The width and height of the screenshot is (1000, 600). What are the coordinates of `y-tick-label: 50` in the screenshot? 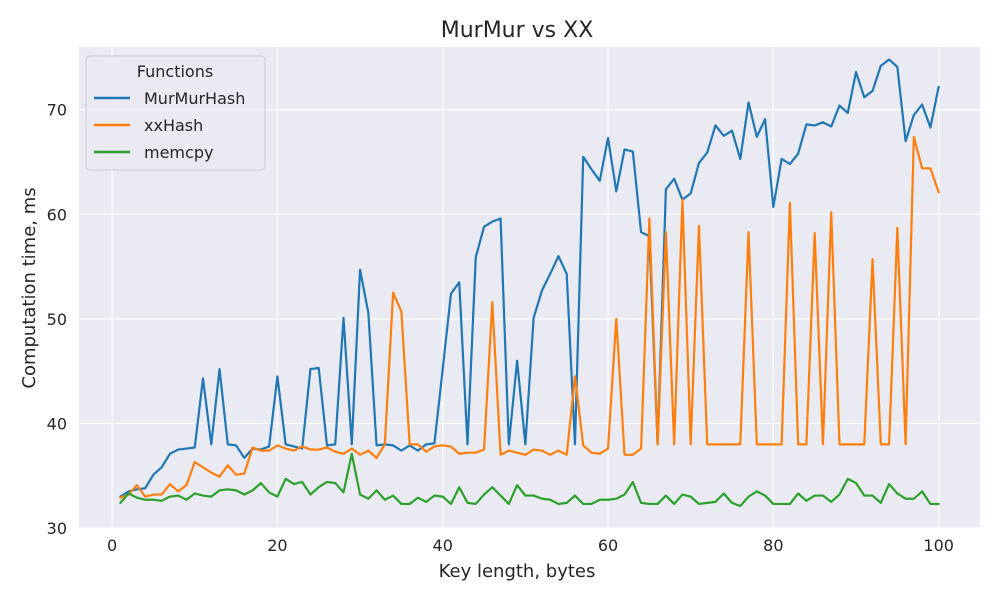 It's located at (57, 319).